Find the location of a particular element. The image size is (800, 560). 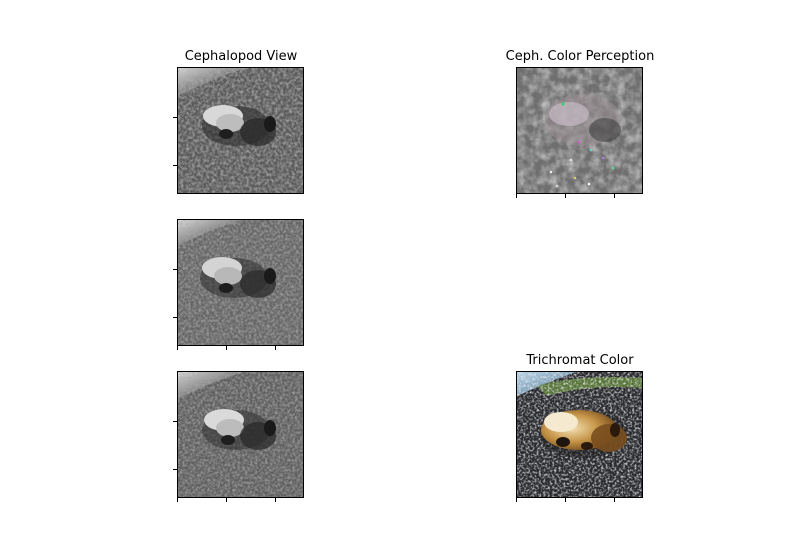

image-cephalopod-view is located at coordinates (240, 130).